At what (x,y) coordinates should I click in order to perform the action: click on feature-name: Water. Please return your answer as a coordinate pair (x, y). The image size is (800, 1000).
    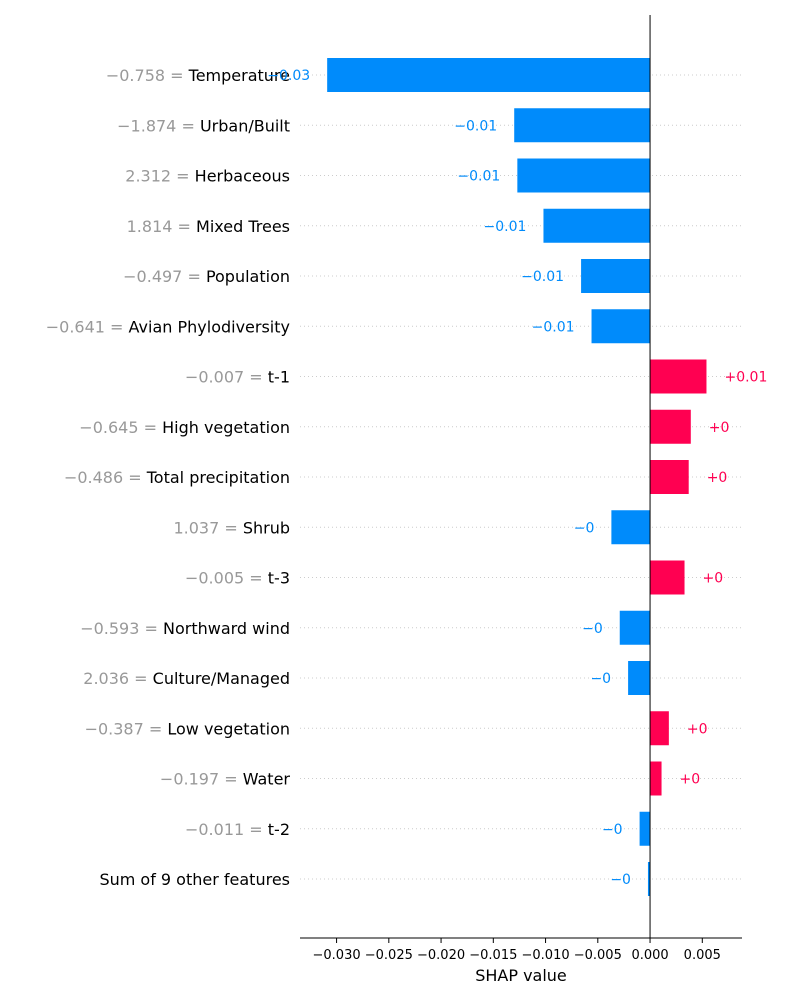
    Looking at the image, I should click on (267, 779).